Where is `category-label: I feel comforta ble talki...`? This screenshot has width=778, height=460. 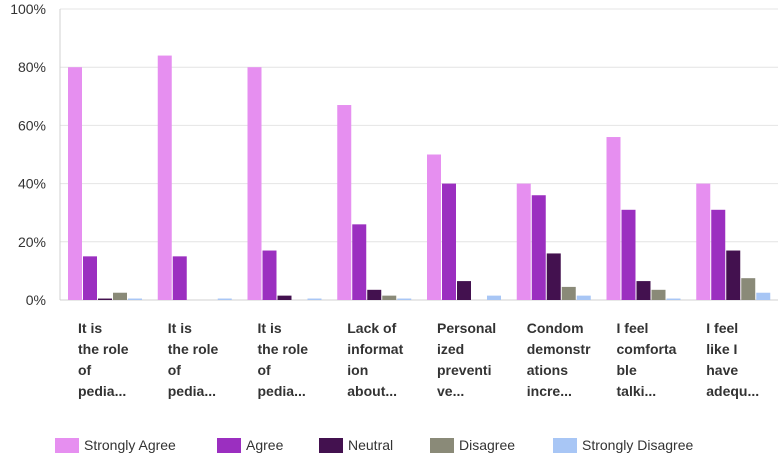
category-label: I feel comforta ble talki... is located at coordinates (647, 359).